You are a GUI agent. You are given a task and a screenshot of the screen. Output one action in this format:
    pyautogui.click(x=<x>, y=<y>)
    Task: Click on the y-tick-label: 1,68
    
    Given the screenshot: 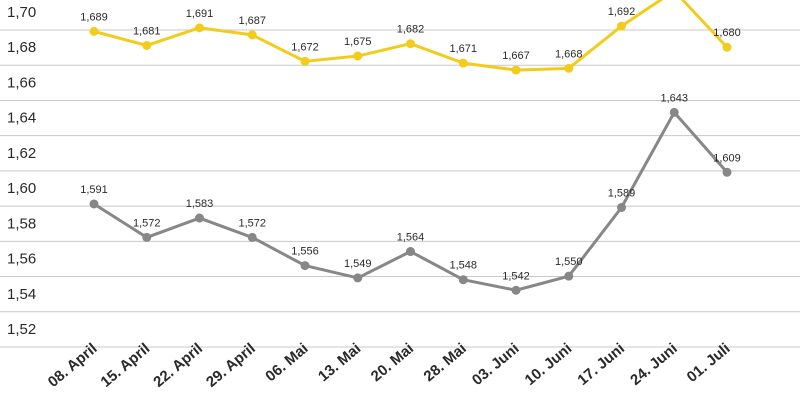 What is the action you would take?
    pyautogui.click(x=21, y=47)
    